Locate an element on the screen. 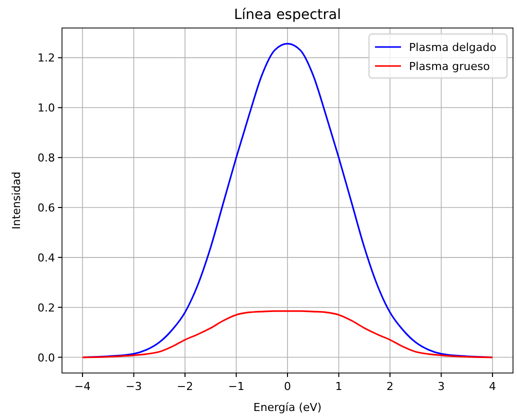 This screenshot has height=419, width=517. y-tick-label: 0.0 is located at coordinates (46, 357).